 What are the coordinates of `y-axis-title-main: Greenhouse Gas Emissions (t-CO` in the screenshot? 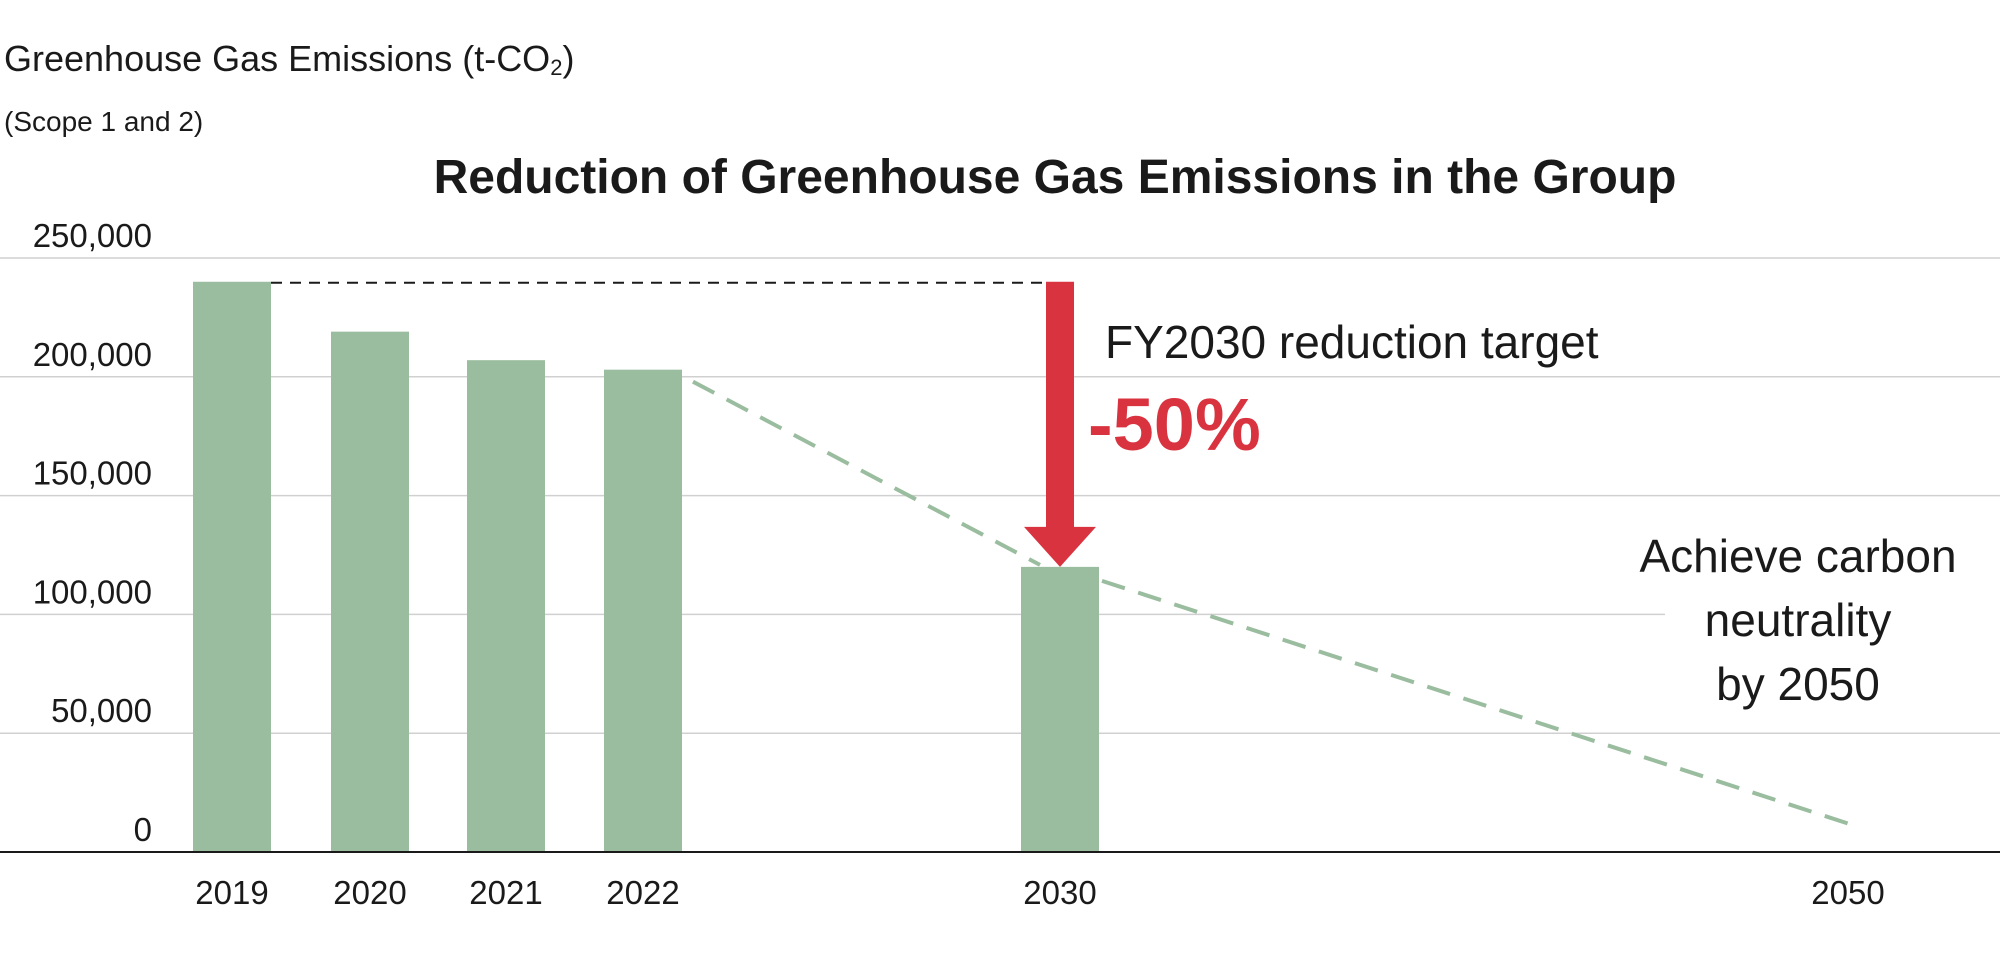 It's located at (277, 58).